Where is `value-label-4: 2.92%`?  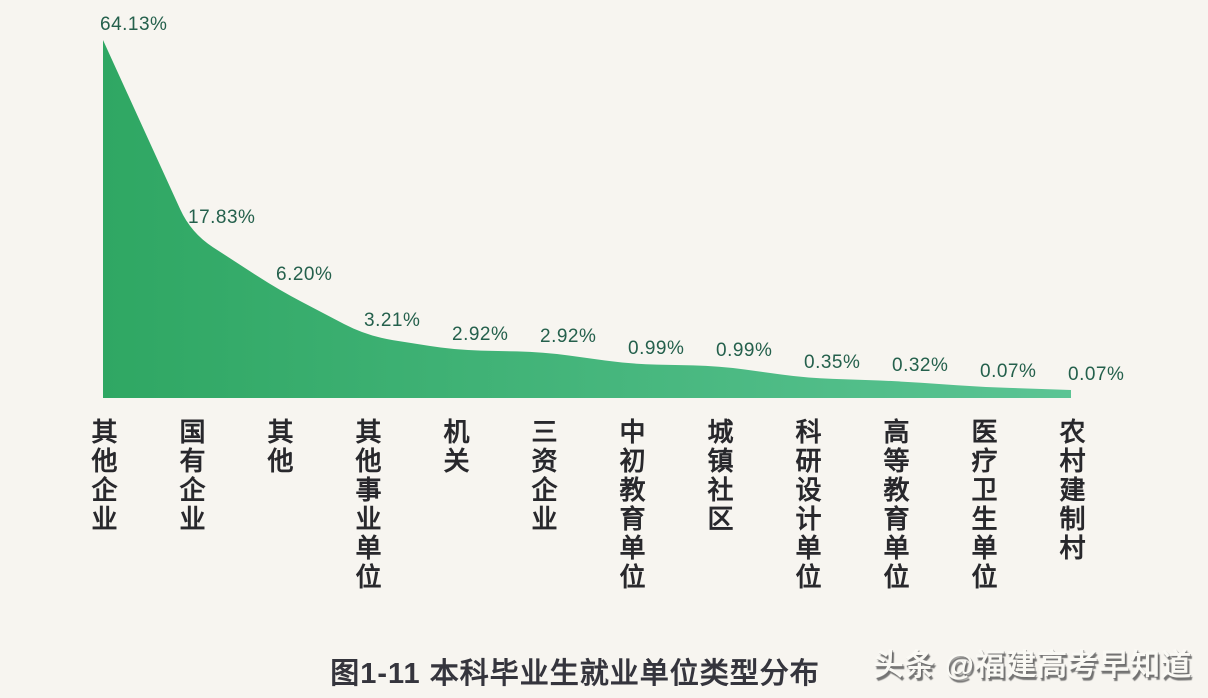 value-label-4: 2.92% is located at coordinates (480, 334).